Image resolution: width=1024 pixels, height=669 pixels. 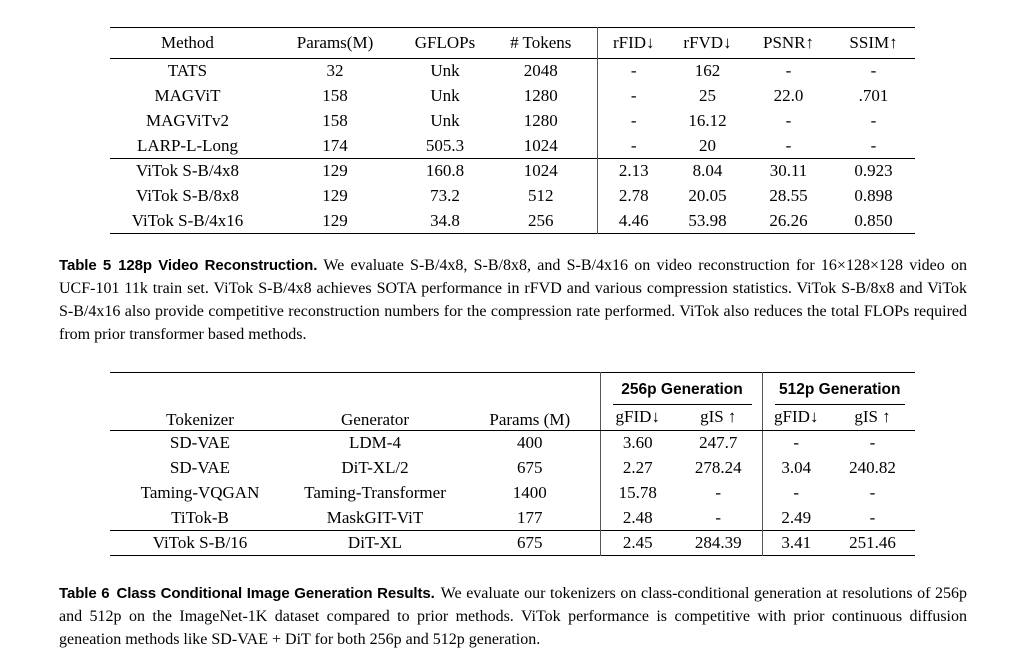 I want to click on table-cell: Taming-VQGAN, so click(x=200, y=492).